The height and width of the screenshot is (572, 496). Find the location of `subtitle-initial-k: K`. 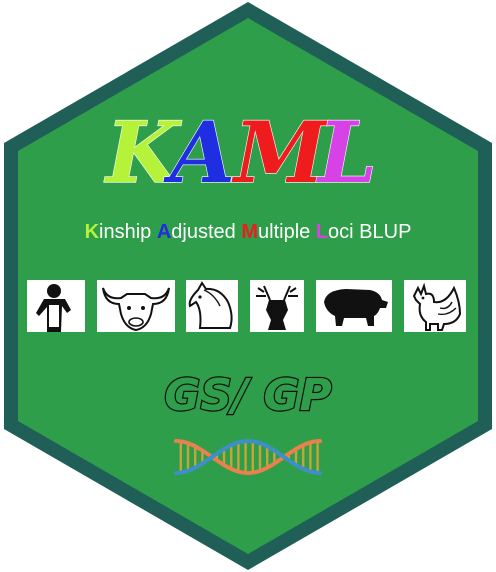

subtitle-initial-k: K is located at coordinates (92, 232).